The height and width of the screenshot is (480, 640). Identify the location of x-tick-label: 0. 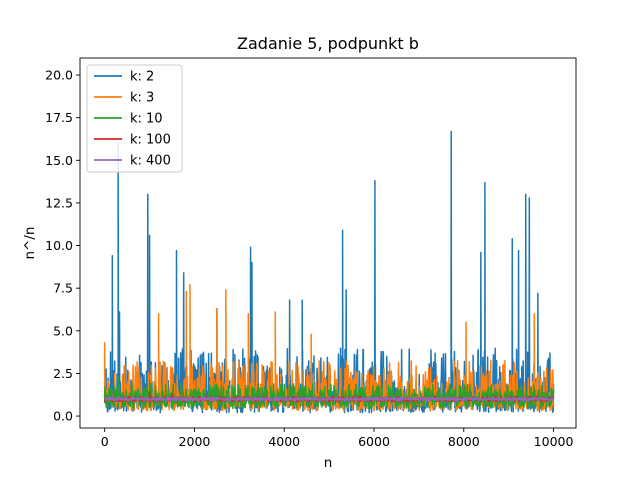
(105, 441).